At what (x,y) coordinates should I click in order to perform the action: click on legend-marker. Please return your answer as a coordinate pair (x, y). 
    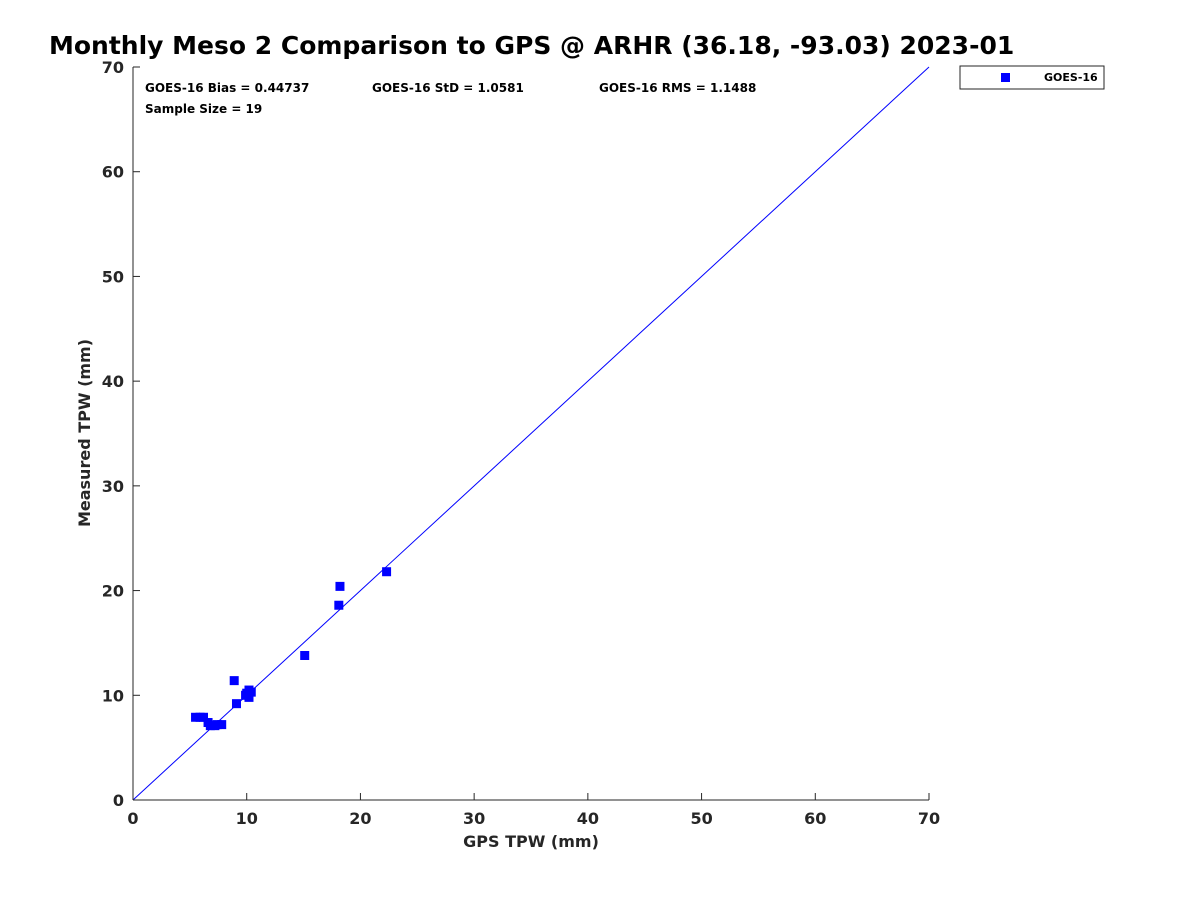
    Looking at the image, I should click on (1005, 77).